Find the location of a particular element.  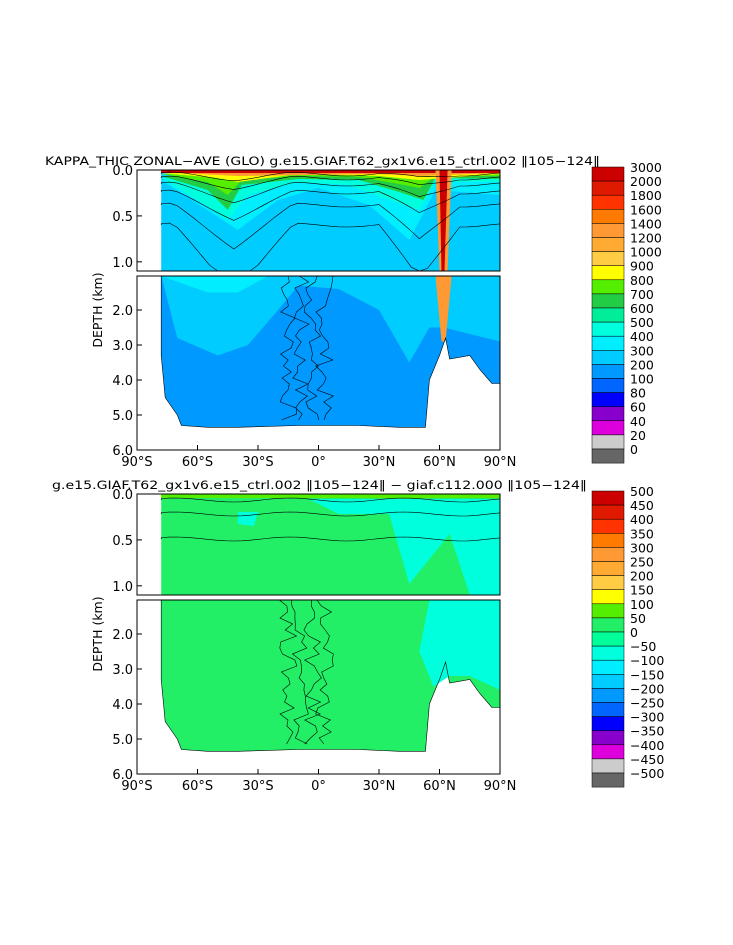

x-tick-label: 60°N is located at coordinates (439, 786).